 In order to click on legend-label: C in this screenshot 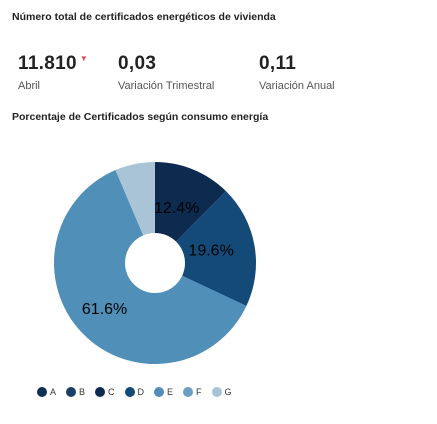, I will do `click(111, 392)`.